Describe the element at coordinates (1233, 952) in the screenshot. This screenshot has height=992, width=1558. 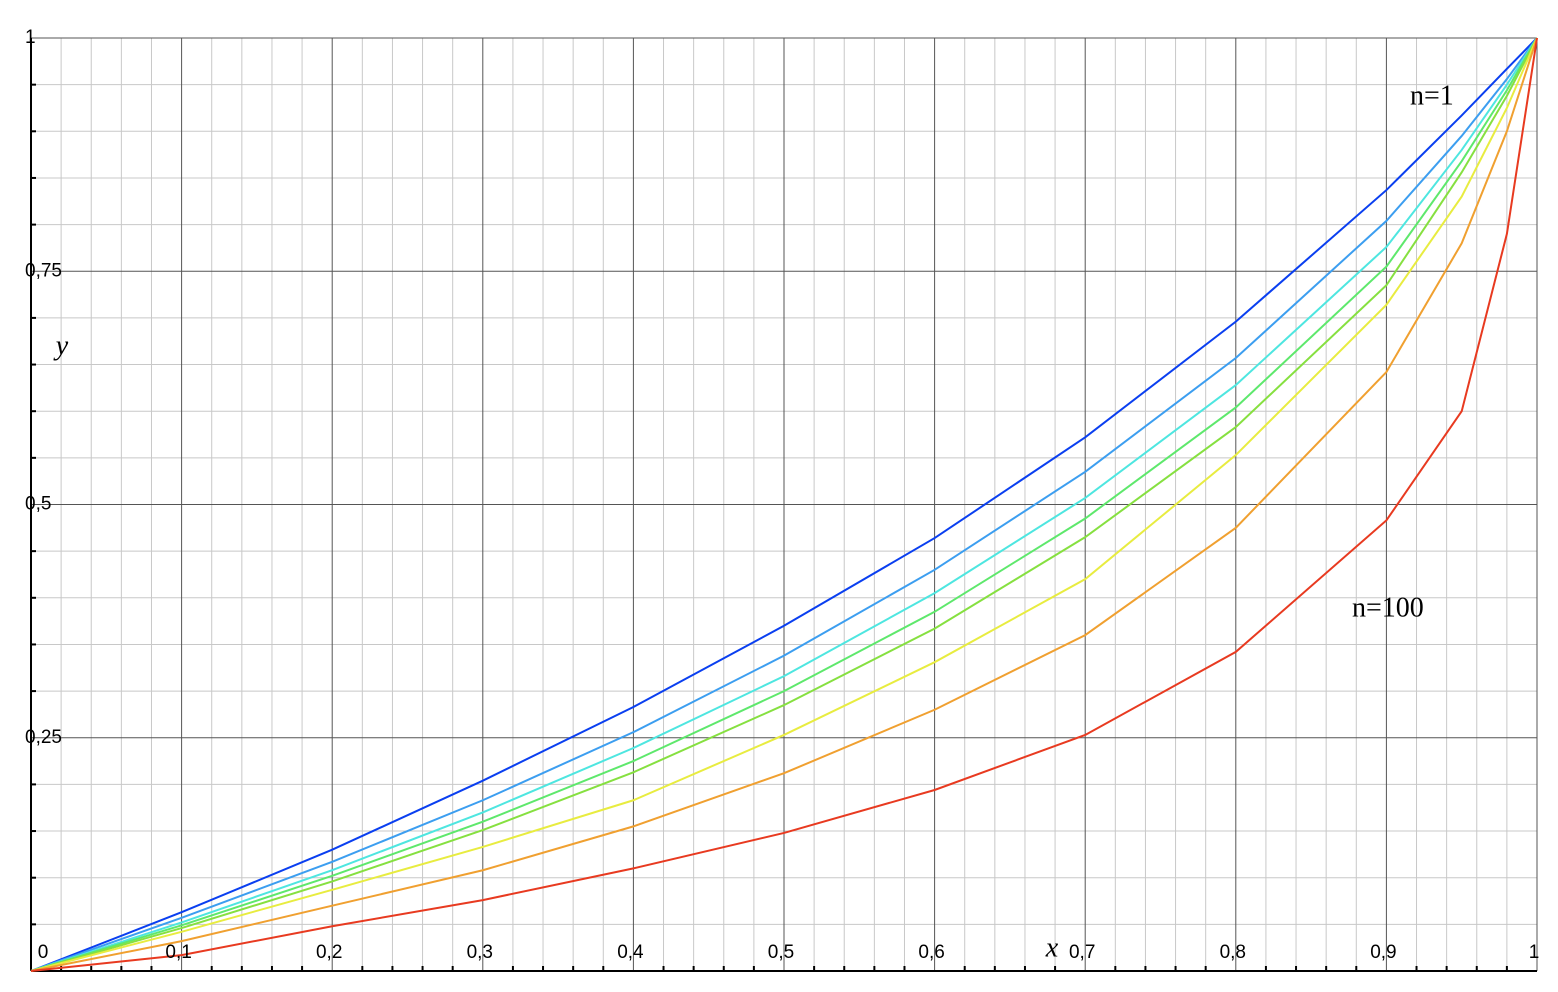
I see `x-tick-label: 0,8` at that location.